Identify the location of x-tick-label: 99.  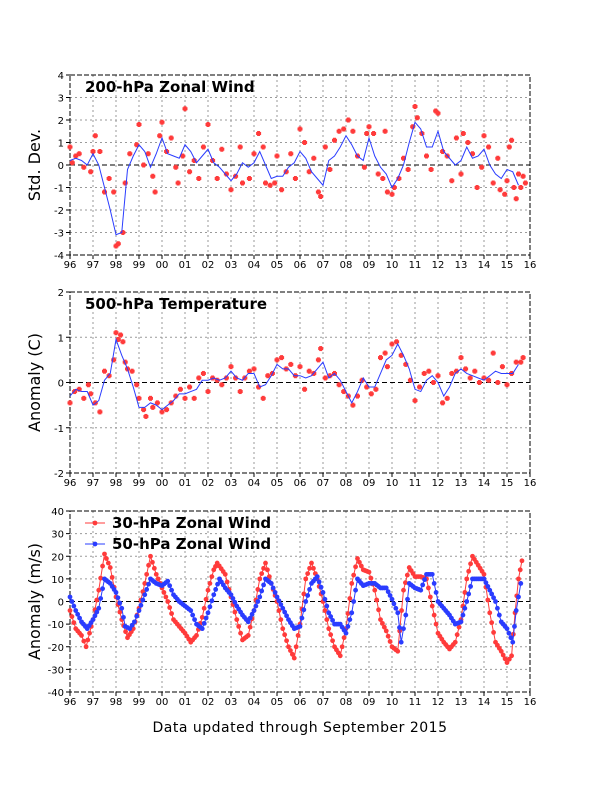
(139, 702).